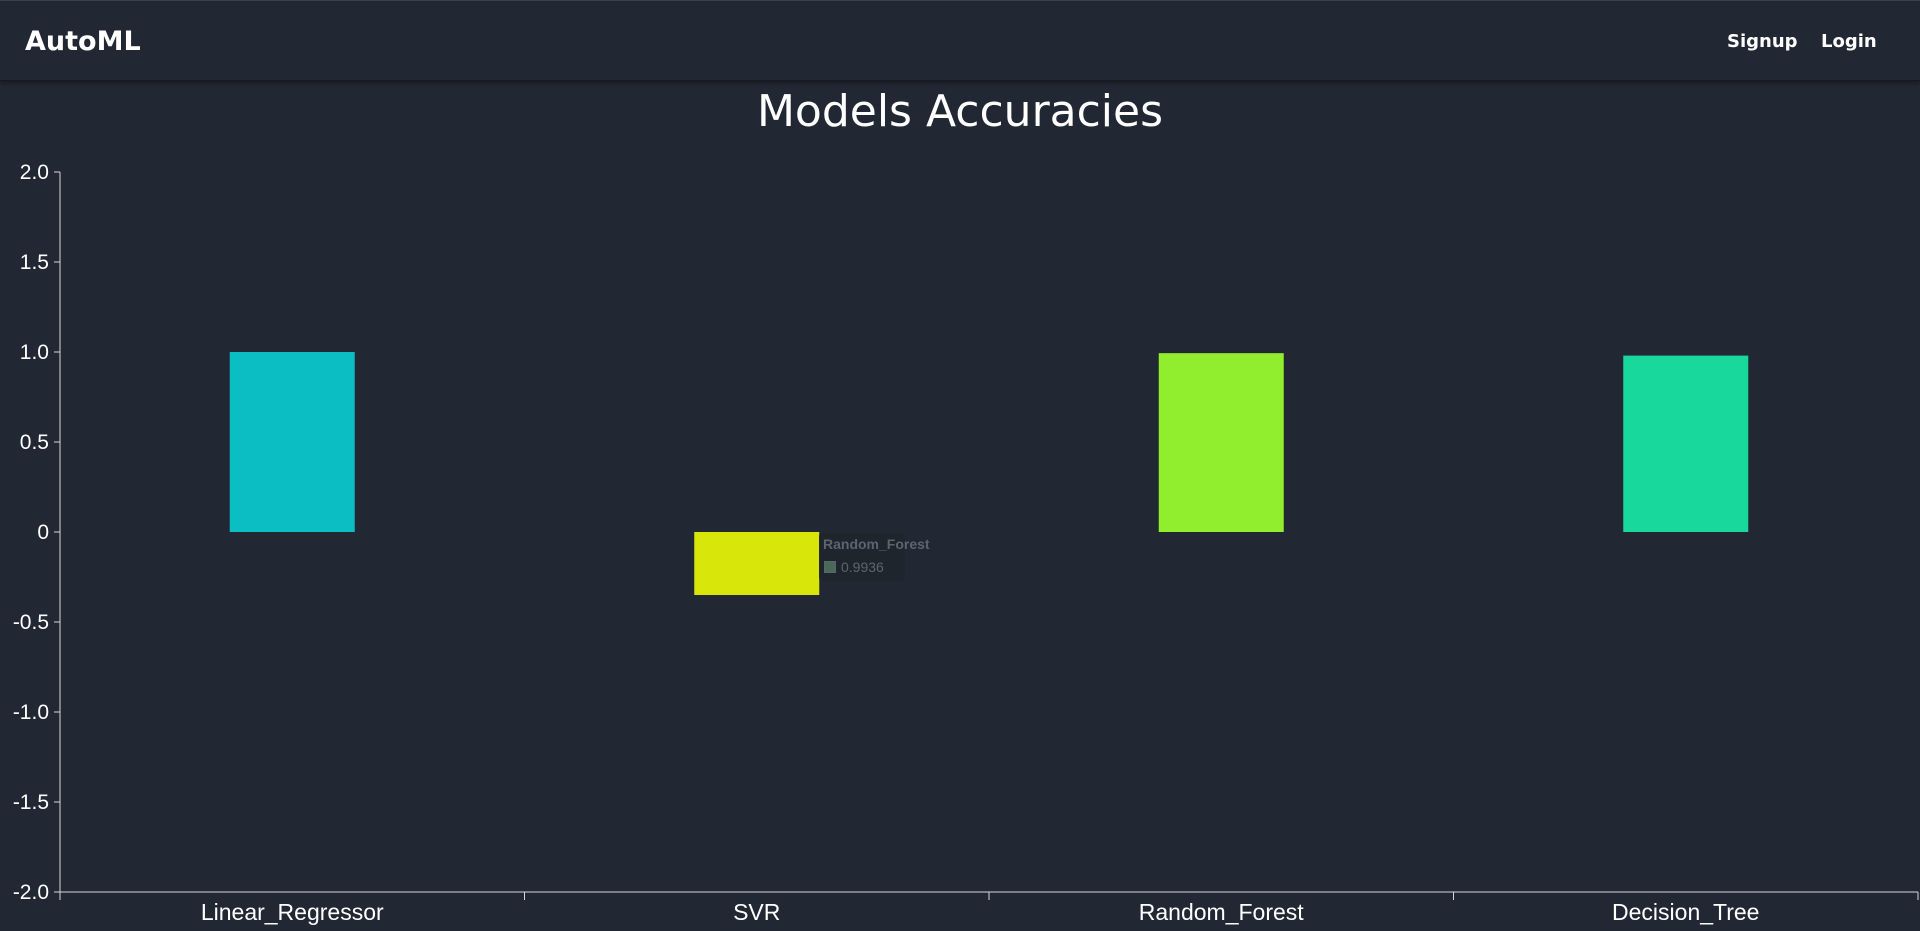 This screenshot has width=1920, height=931. I want to click on y-tick-label: 2.0, so click(34, 172).